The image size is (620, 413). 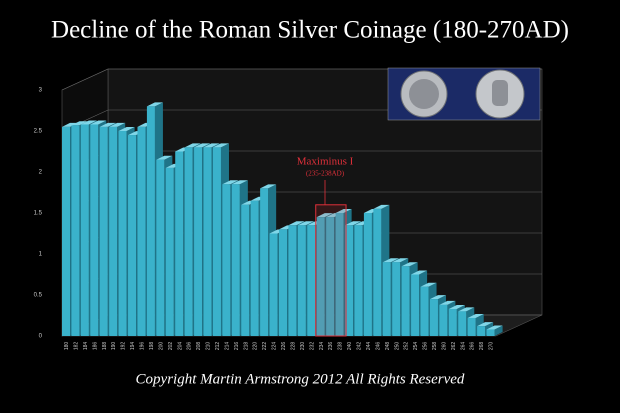 What do you see at coordinates (473, 346) in the screenshot?
I see `x-tick-label: 266` at bounding box center [473, 346].